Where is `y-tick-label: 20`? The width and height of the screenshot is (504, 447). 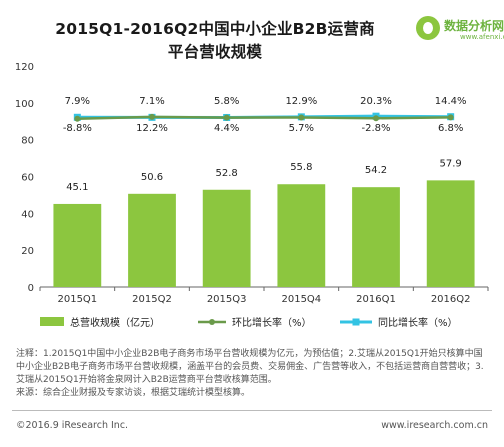
y-tick-label: 20 is located at coordinates (27, 251).